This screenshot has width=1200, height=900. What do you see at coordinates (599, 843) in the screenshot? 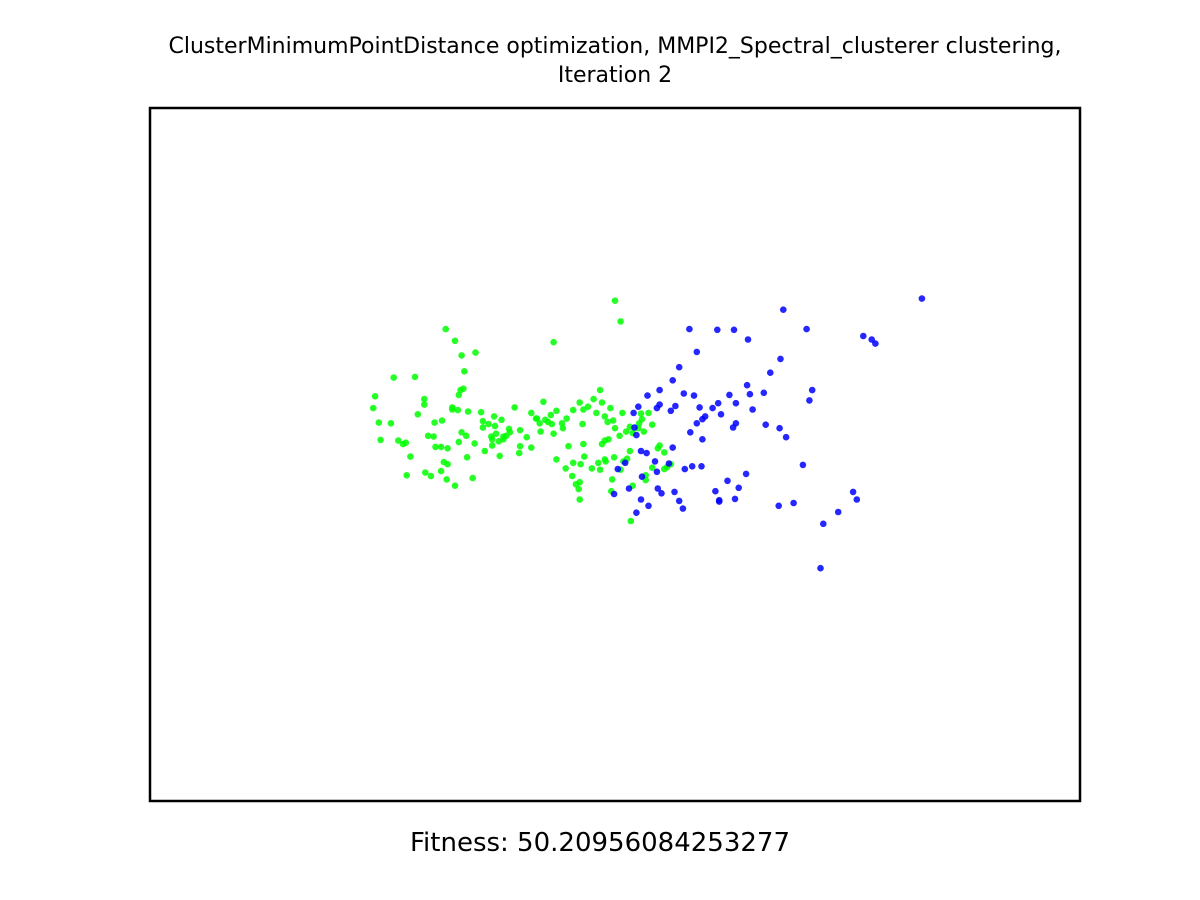
I see `fitness-label: Fitness: 50.20956084253277` at bounding box center [599, 843].